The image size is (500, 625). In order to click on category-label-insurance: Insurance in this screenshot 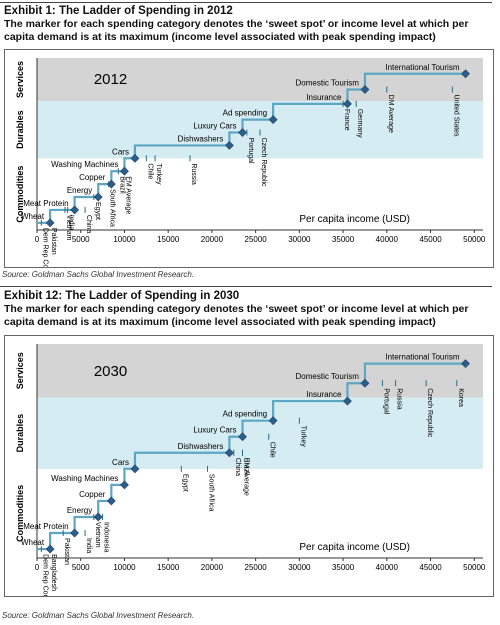, I will do `click(324, 97)`.